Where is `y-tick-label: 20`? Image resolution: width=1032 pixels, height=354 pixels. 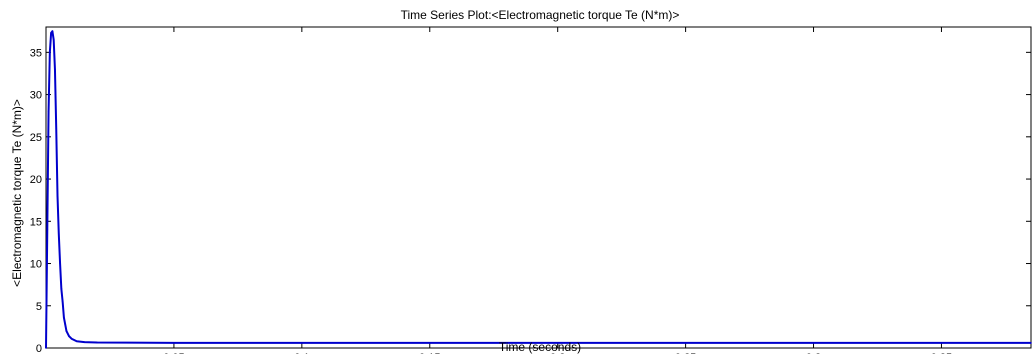
y-tick-label: 20 is located at coordinates (36, 180).